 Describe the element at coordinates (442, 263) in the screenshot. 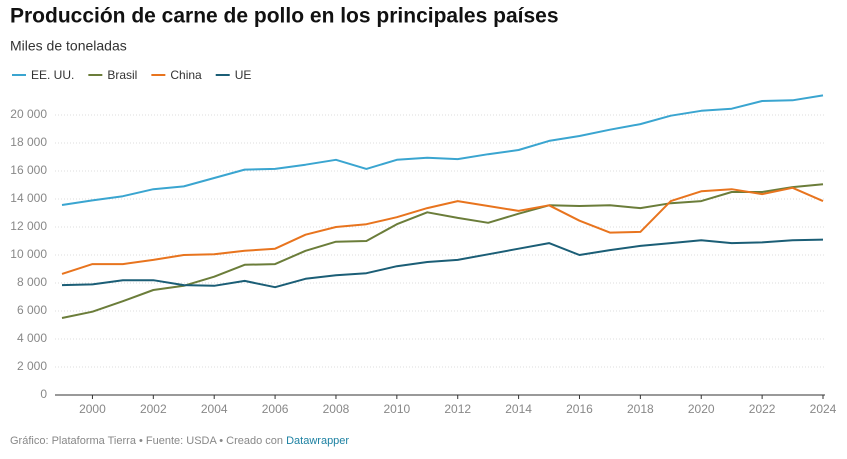

I see `series-line` at that location.